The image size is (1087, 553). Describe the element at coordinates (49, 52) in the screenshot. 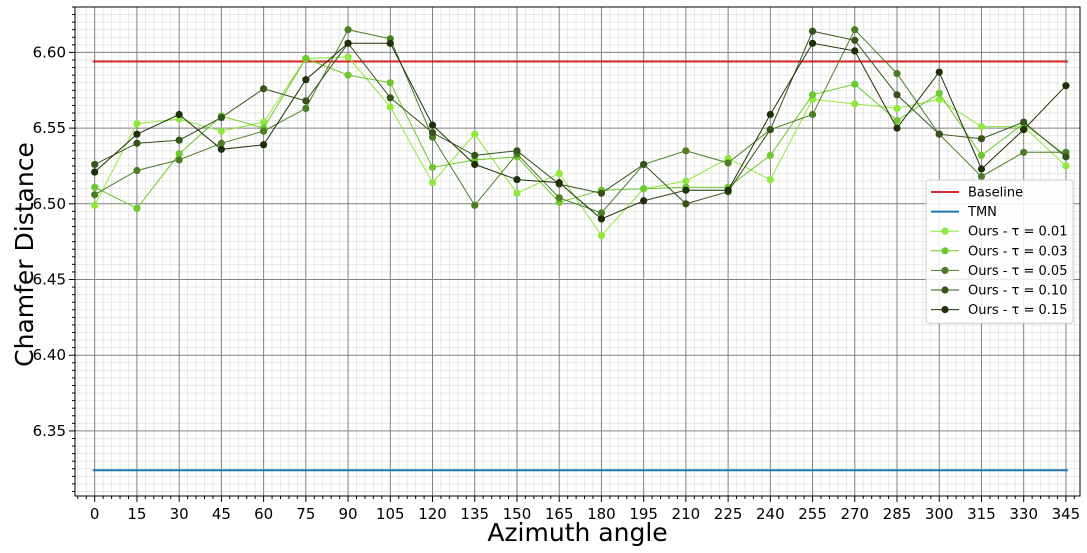

I see `y-tick-label: 6.60` at that location.